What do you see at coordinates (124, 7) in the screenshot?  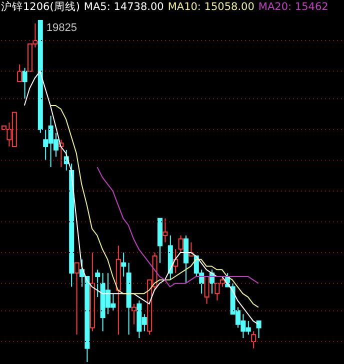 I see `text: MA5: 14738.00` at bounding box center [124, 7].